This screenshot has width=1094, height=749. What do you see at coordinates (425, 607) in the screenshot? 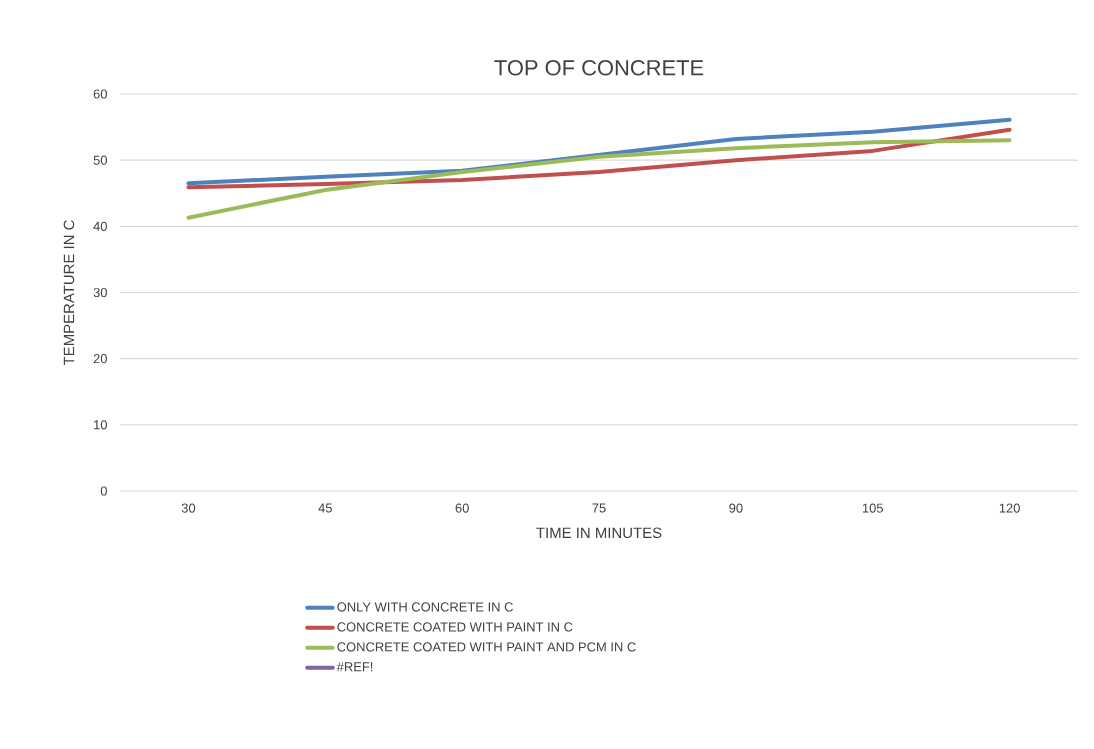
I see `legend-label: ONLY WITH CONCRETE IN C` at bounding box center [425, 607].